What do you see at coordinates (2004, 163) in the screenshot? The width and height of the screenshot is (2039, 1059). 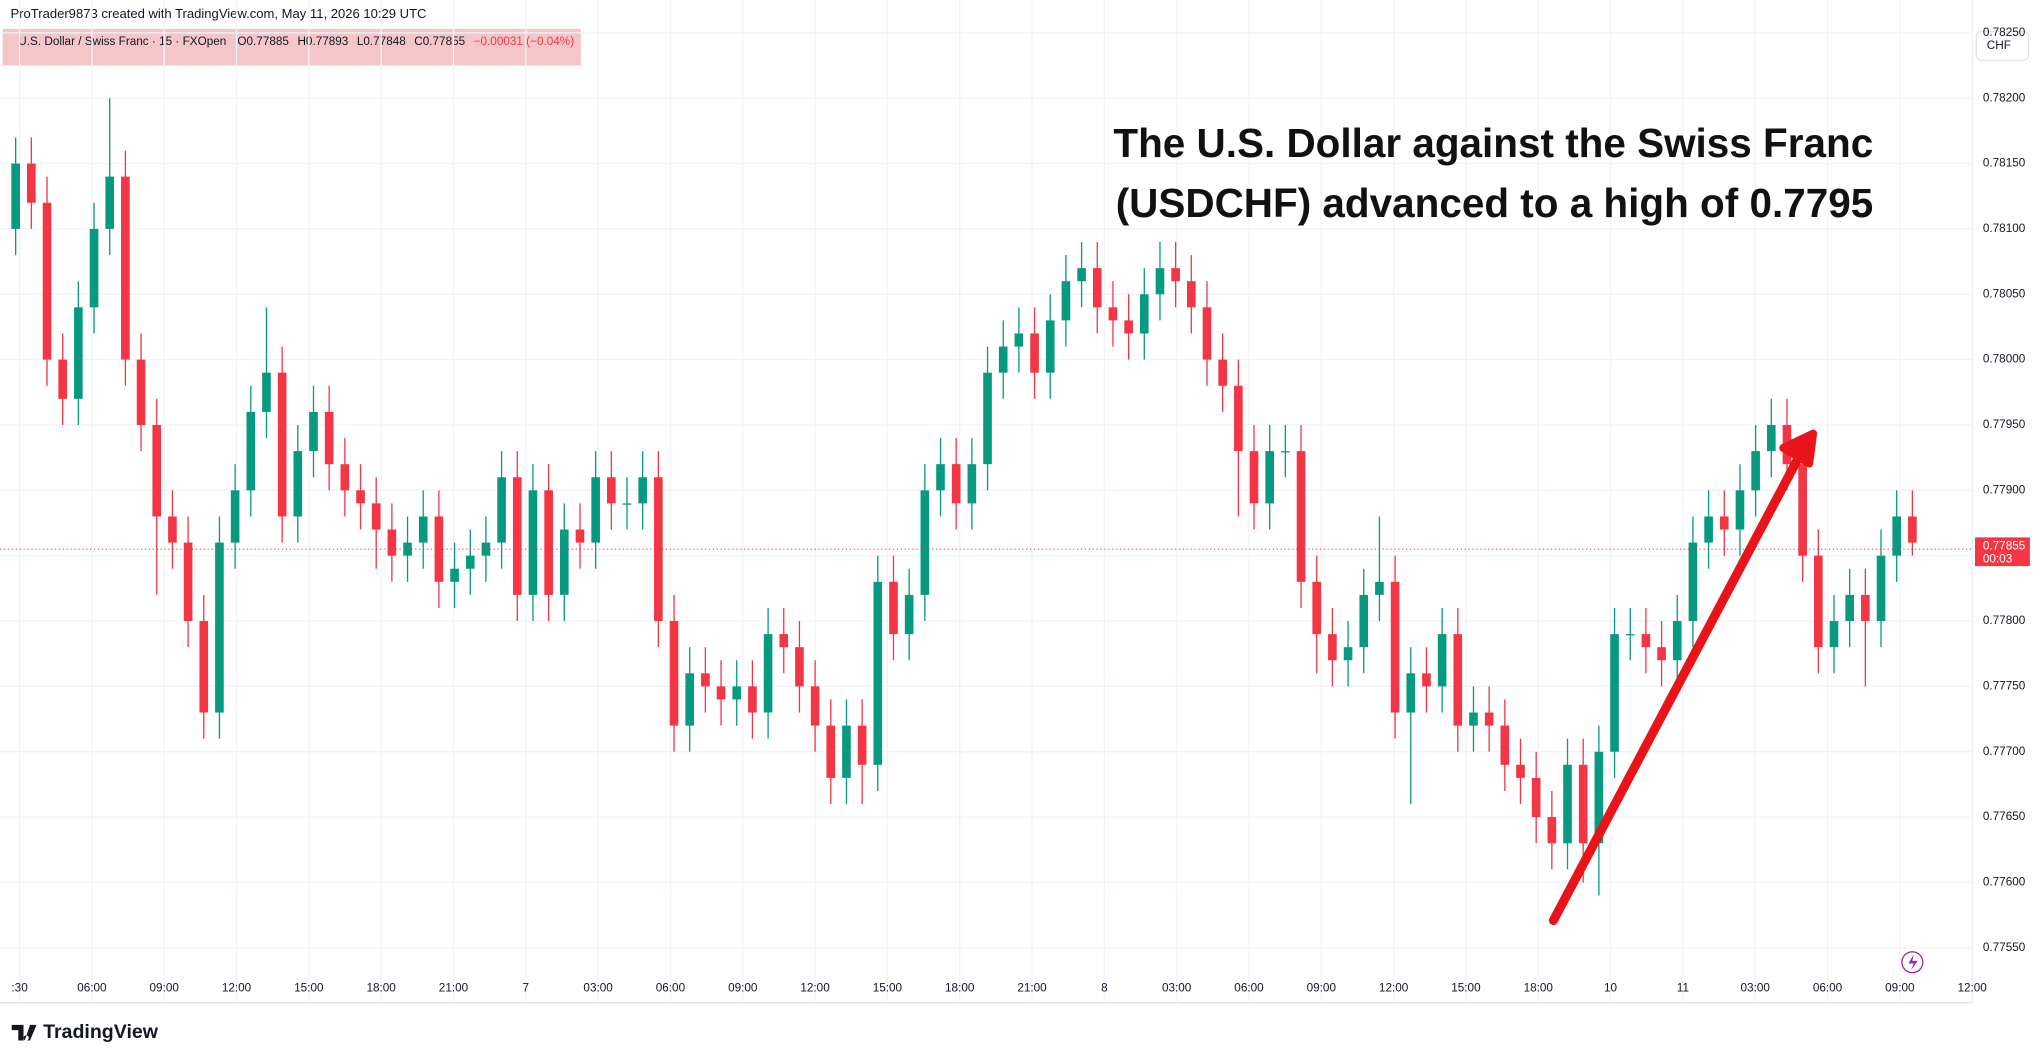 I see `y-tick-label: 0.78150` at bounding box center [2004, 163].